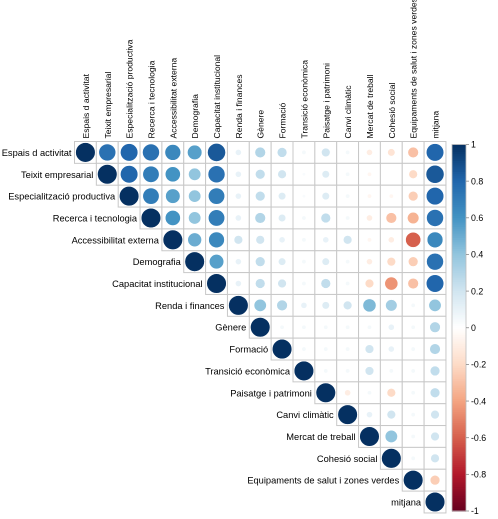 Image resolution: width=498 pixels, height=519 pixels. Describe the element at coordinates (473, 145) in the screenshot. I see `legend-tick-label: 1` at that location.